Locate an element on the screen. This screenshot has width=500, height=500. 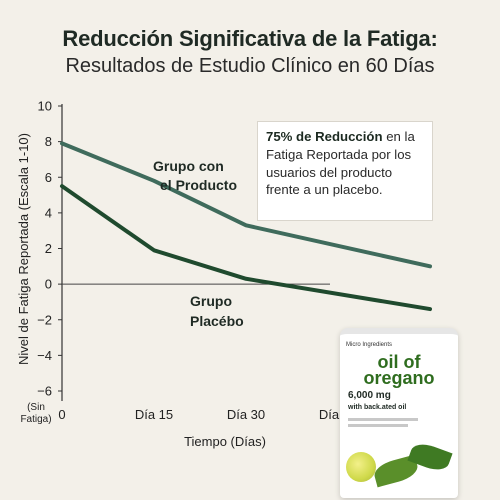
x-tick-label: Día 15 is located at coordinates (154, 414).